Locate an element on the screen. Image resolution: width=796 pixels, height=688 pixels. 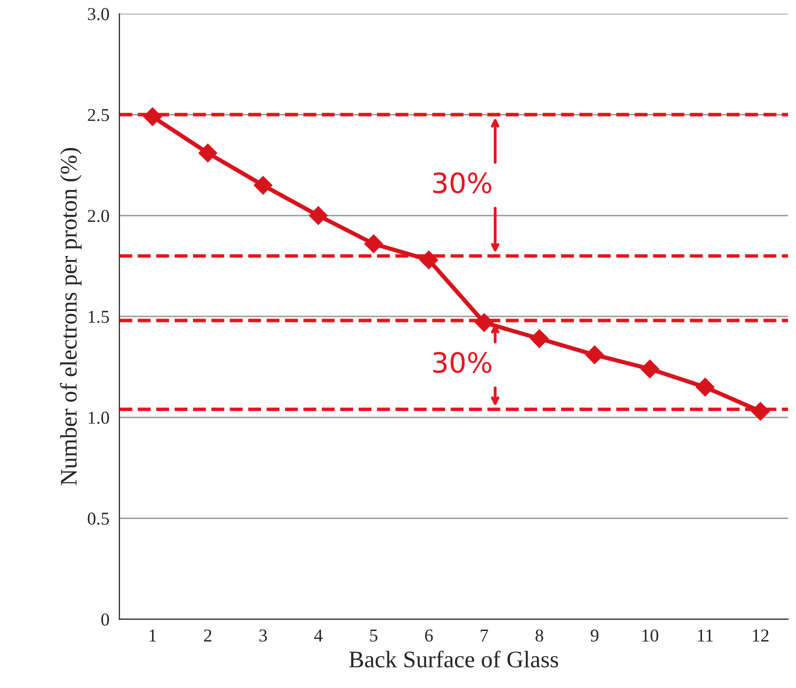
x-tick-label: 10 is located at coordinates (650, 635).